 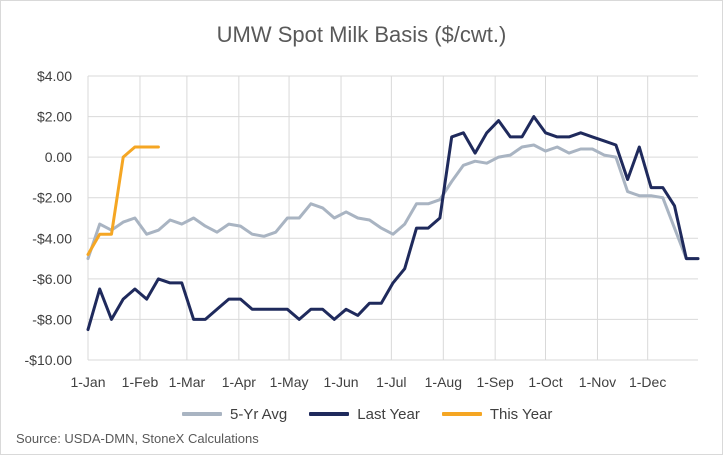 What do you see at coordinates (495, 382) in the screenshot?
I see `x-tick-label: 1-Sep` at bounding box center [495, 382].